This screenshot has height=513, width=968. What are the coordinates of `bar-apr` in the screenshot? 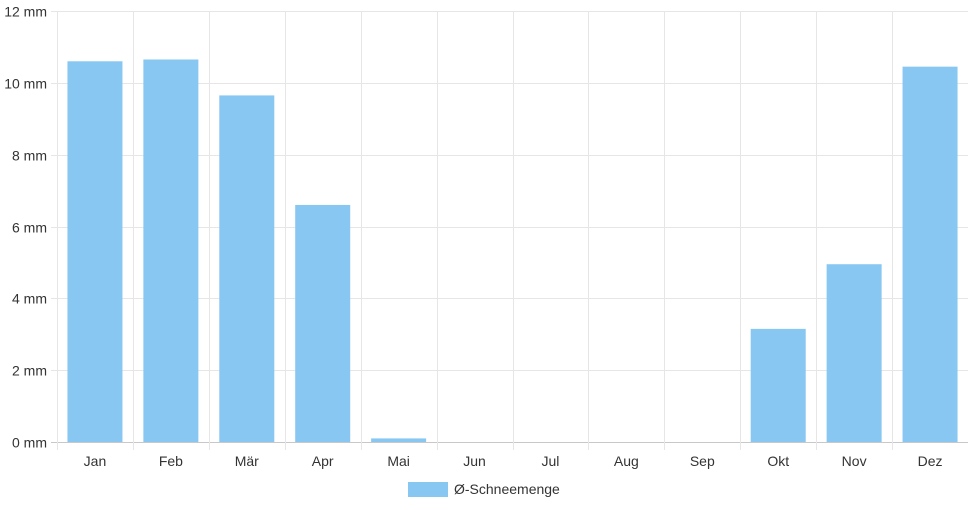 It's located at (323, 323).